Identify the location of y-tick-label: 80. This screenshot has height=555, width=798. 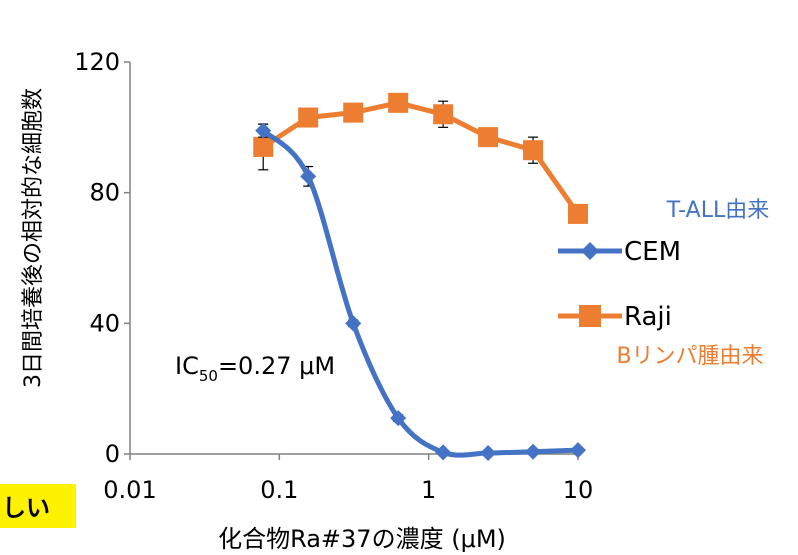
(104, 193).